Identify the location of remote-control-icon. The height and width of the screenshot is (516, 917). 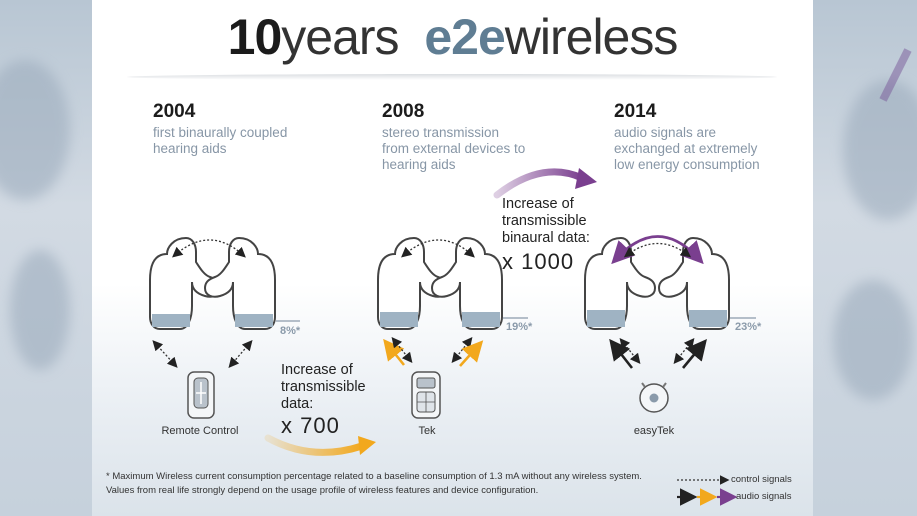
(201, 395).